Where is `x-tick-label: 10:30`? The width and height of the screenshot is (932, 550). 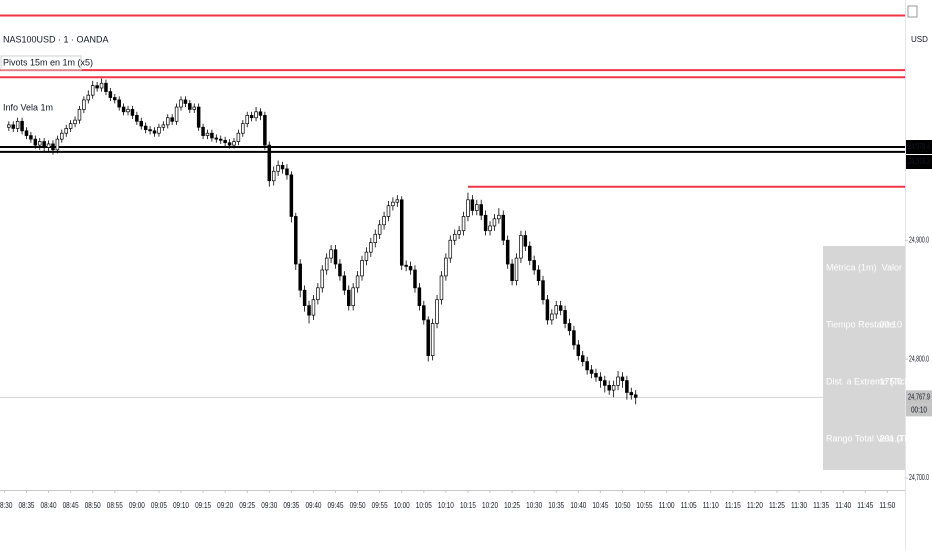 x-tick-label: 10:30 is located at coordinates (534, 505).